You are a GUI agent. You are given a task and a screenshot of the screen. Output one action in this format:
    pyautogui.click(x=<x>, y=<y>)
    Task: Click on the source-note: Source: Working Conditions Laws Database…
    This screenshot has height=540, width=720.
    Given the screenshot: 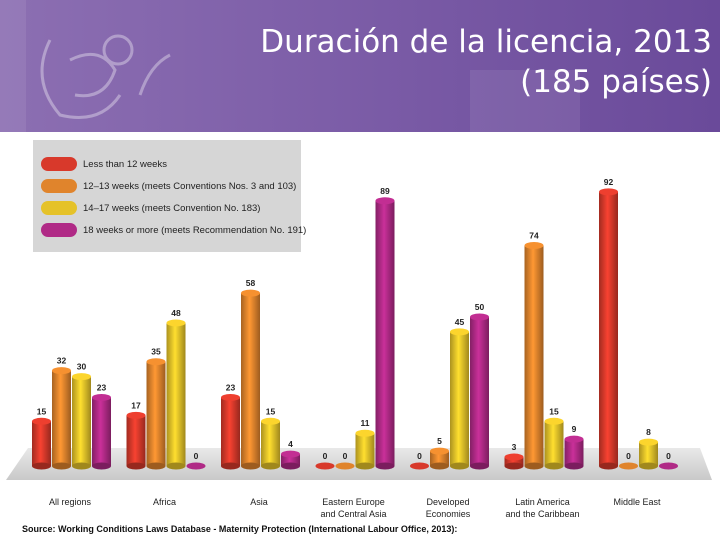 What is the action you would take?
    pyautogui.click(x=240, y=529)
    